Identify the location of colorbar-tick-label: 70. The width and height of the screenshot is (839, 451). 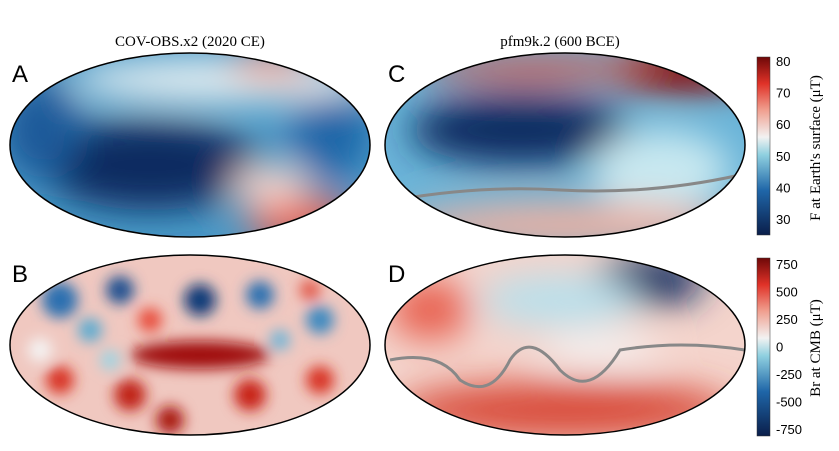
(783, 93).